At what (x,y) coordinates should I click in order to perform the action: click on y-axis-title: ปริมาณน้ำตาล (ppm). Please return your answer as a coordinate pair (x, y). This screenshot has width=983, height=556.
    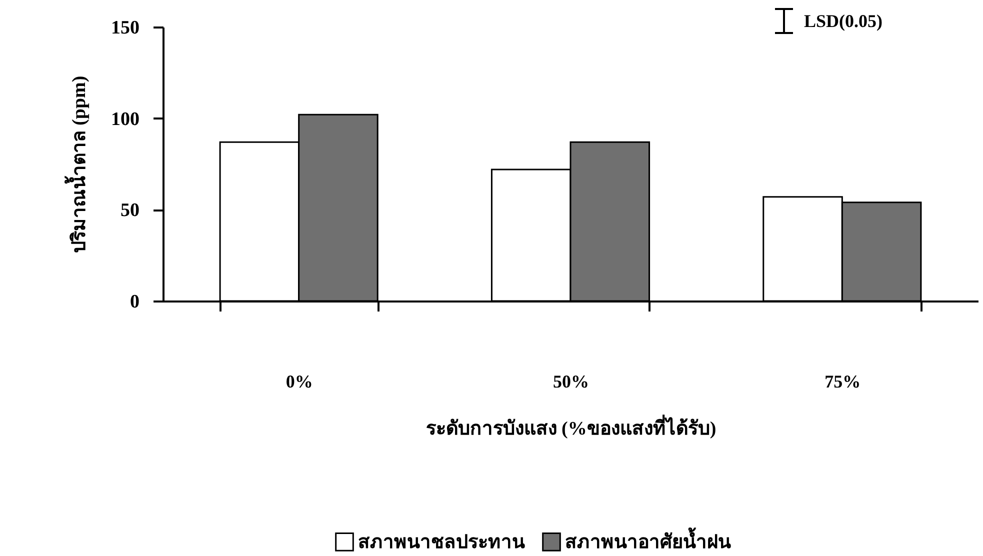
    Looking at the image, I should click on (77, 165).